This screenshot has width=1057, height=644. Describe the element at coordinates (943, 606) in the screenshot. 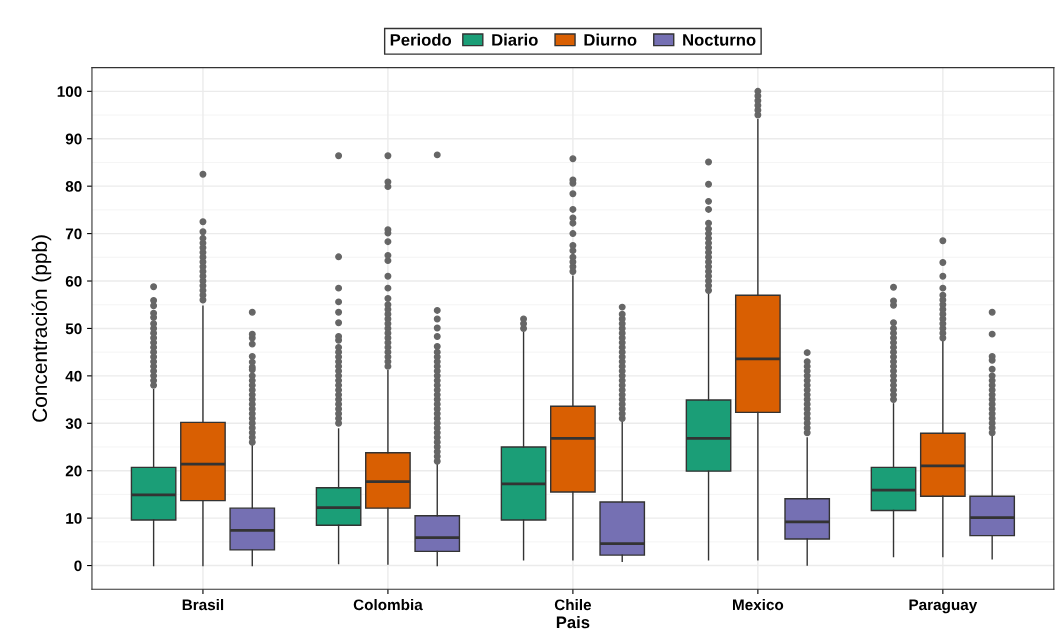

I see `x-tick-label: Paraguay` at that location.